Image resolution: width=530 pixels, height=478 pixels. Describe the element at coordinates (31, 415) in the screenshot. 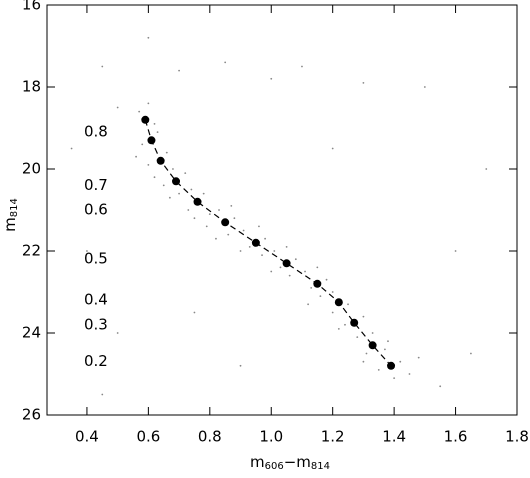

I see `y-tick-label: 26` at that location.